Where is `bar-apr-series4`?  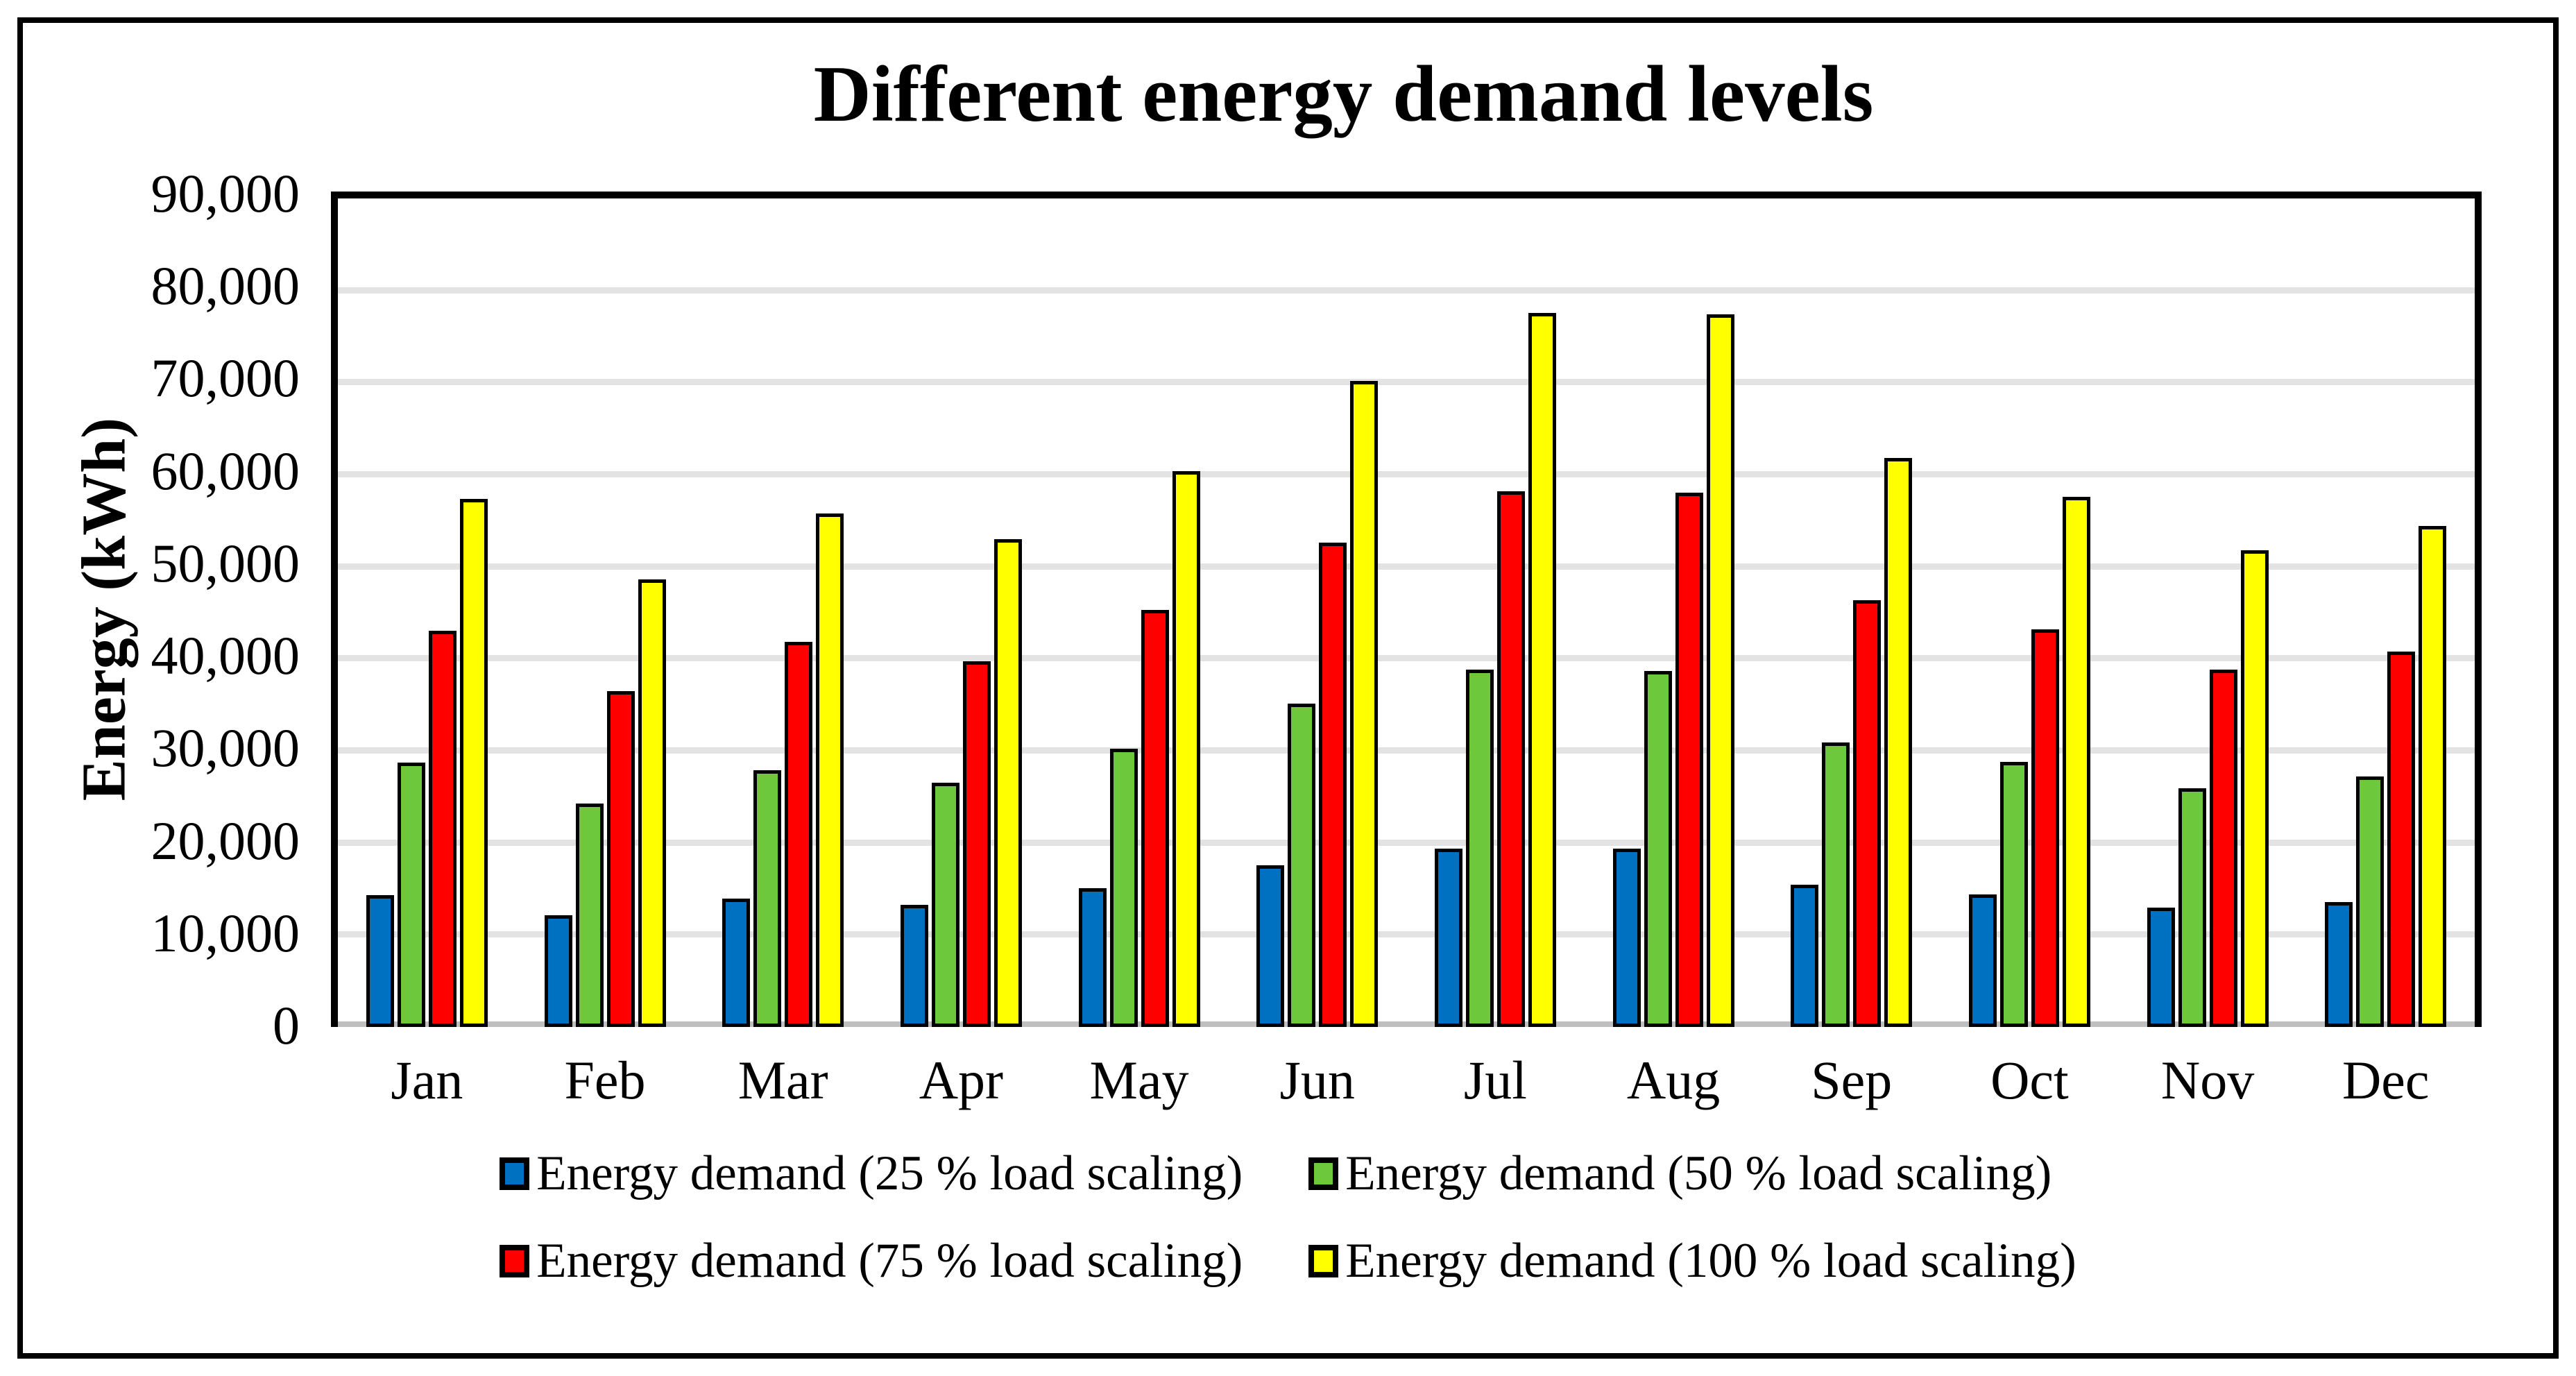
bar-apr-series4 is located at coordinates (1007, 782).